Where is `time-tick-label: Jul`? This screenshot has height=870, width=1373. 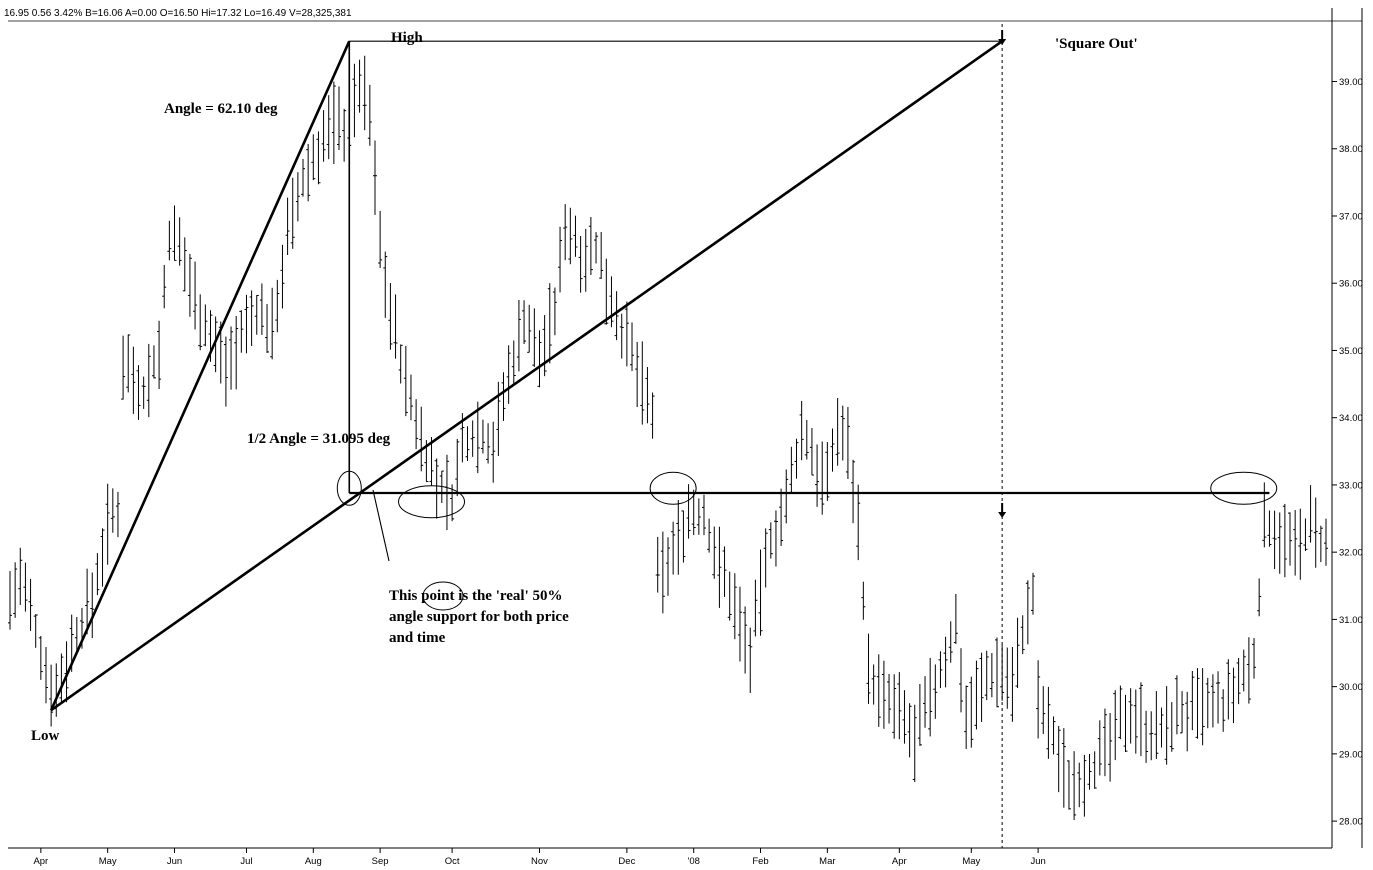
time-tick-label: Jul is located at coordinates (246, 861).